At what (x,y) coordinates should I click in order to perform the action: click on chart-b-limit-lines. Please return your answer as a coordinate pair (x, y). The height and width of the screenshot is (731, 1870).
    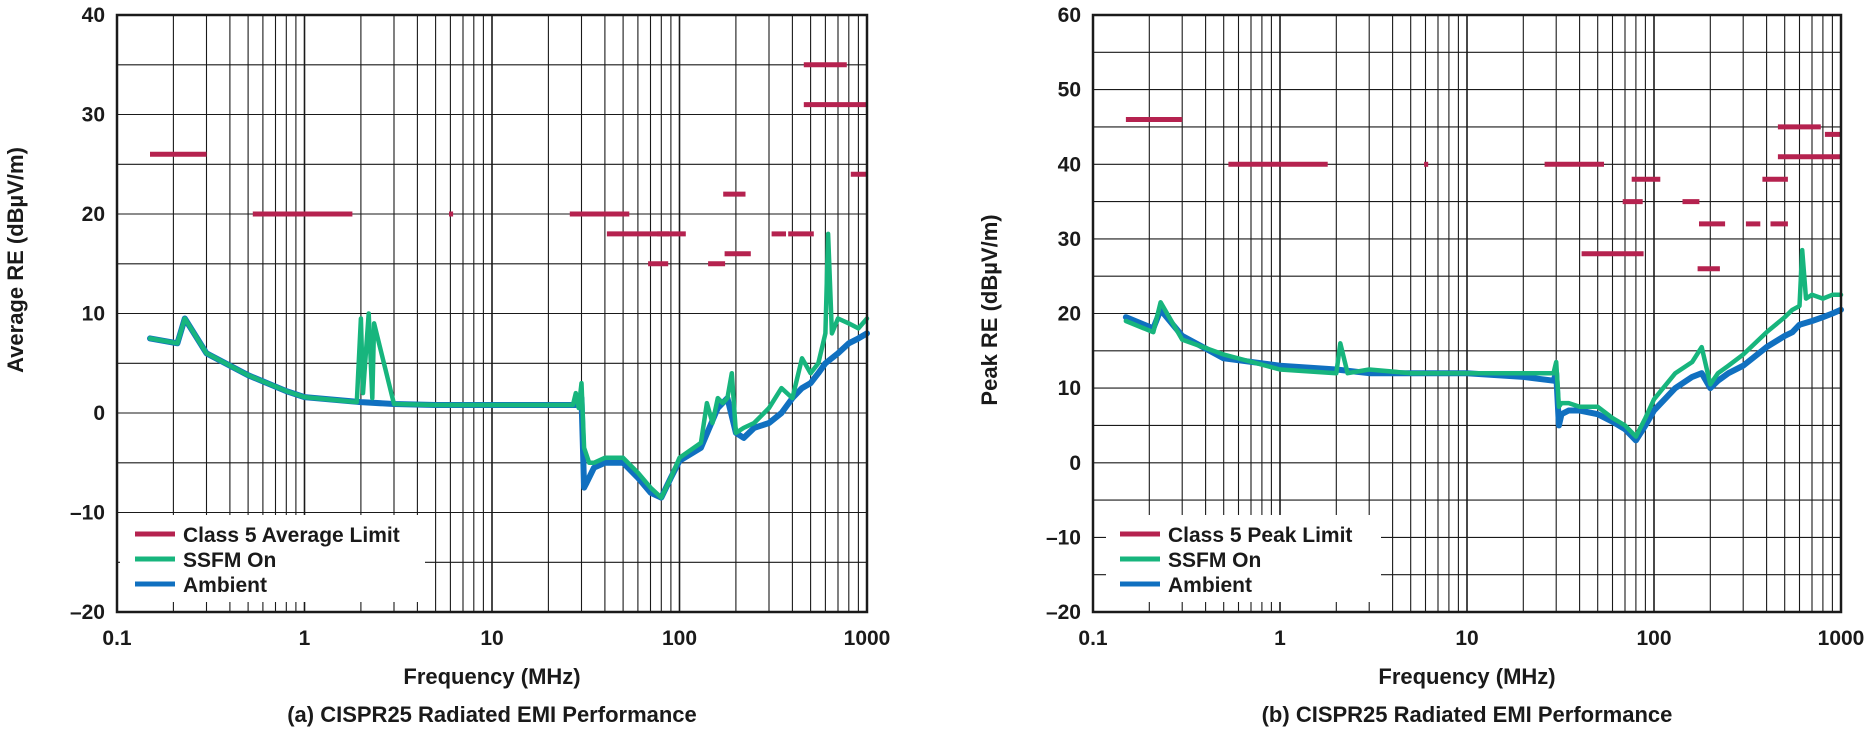
    Looking at the image, I should click on (1483, 194).